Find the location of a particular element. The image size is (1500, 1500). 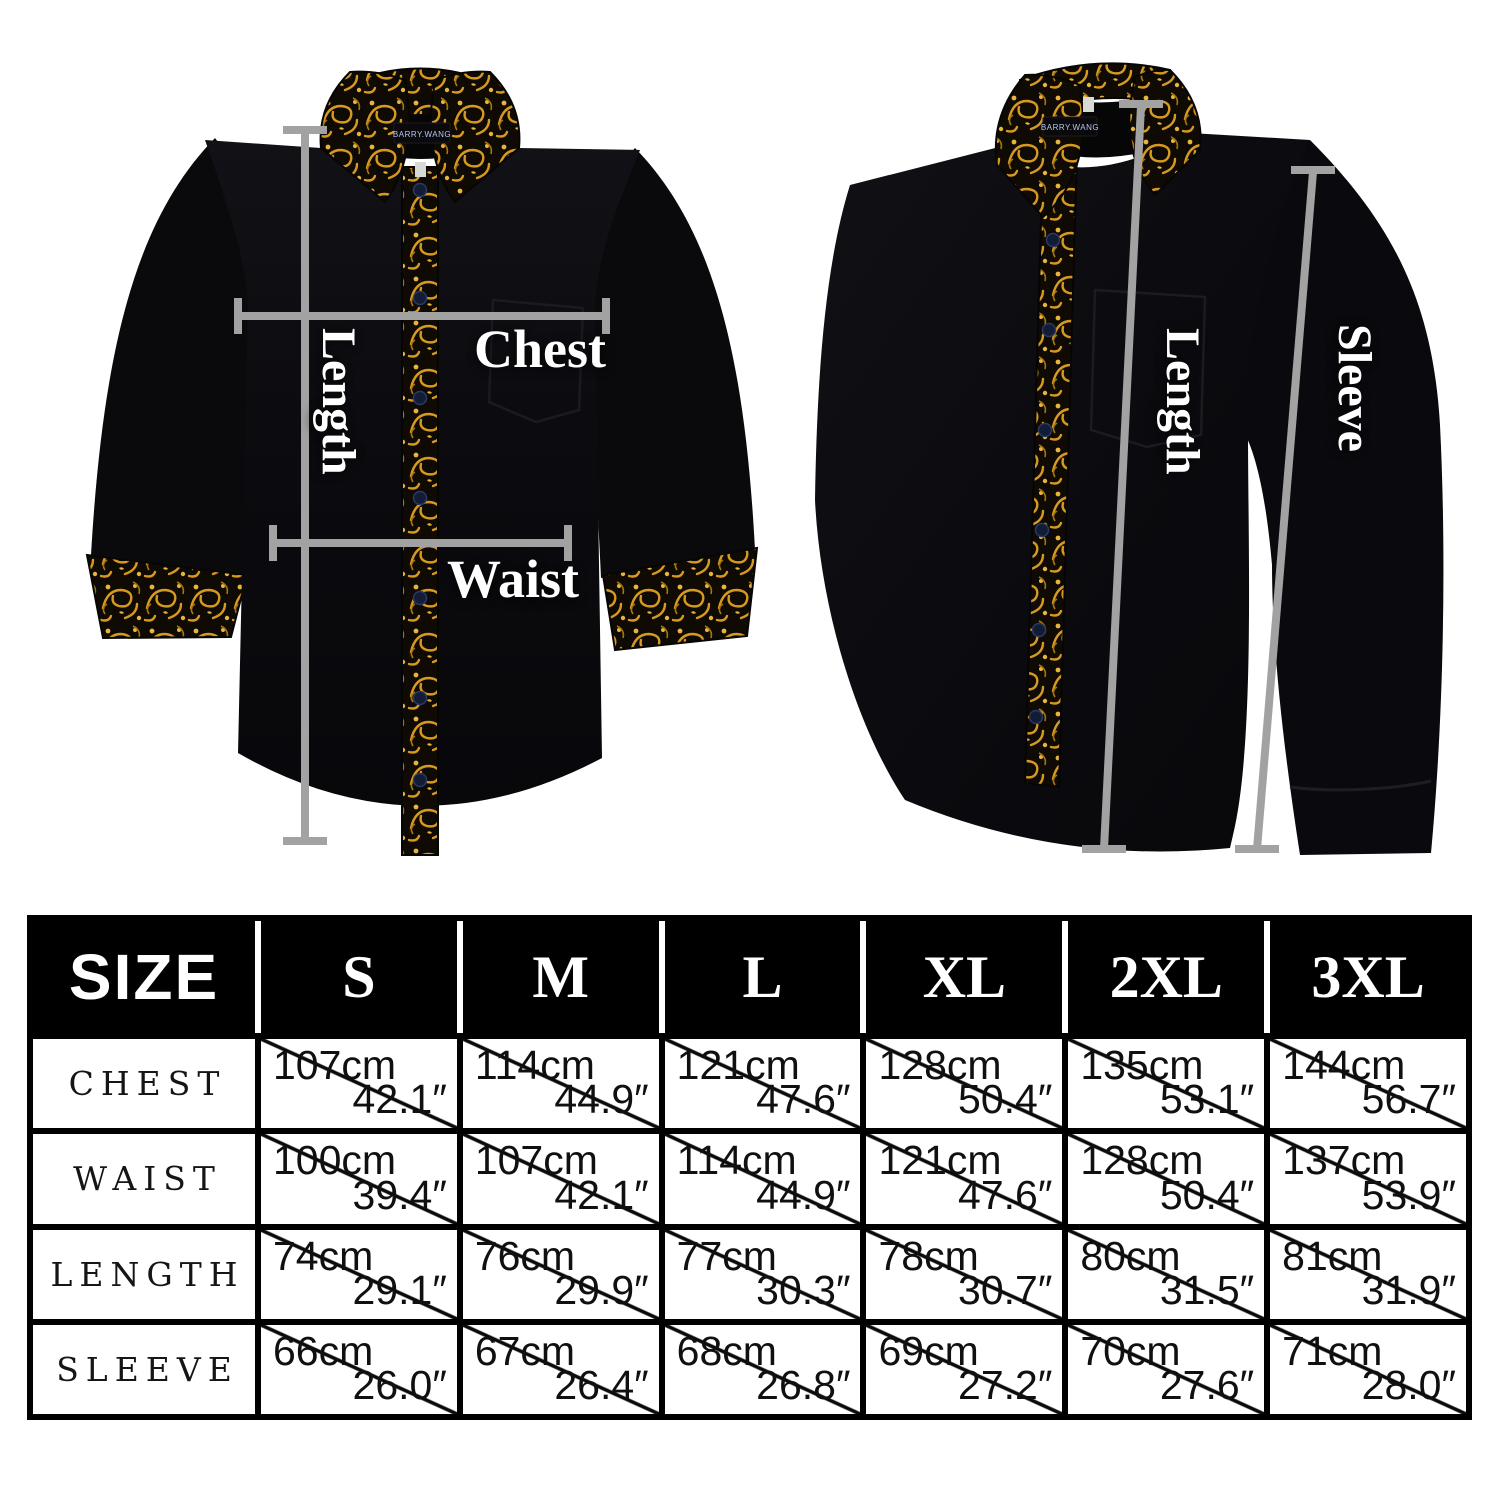

sleeve-xl: 69cm 27.2″ is located at coordinates (964, 1369).